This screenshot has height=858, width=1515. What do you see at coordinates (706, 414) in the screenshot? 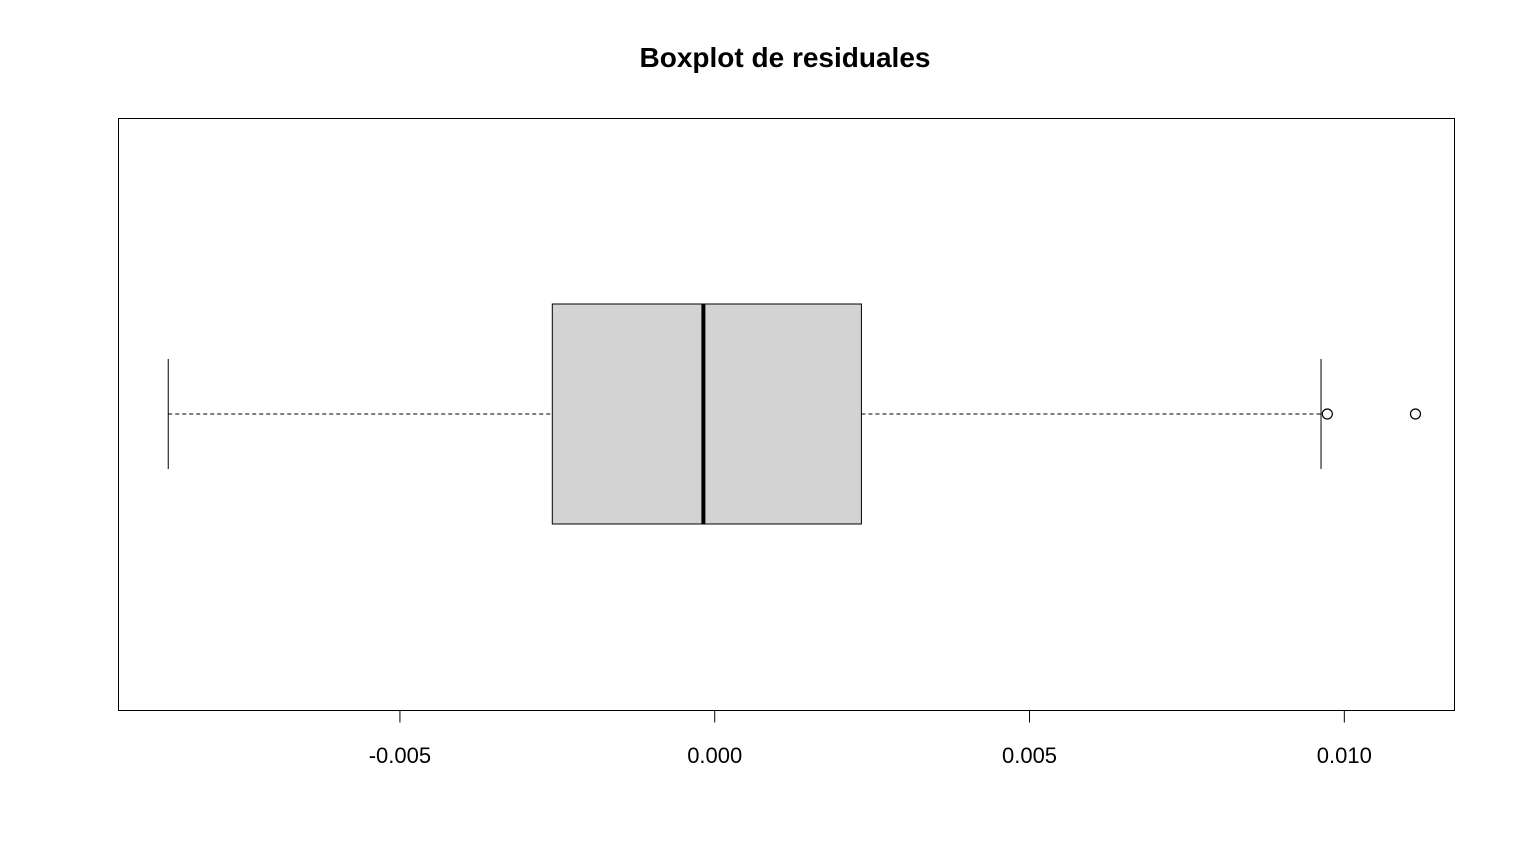
I see `interquartile-box` at bounding box center [706, 414].